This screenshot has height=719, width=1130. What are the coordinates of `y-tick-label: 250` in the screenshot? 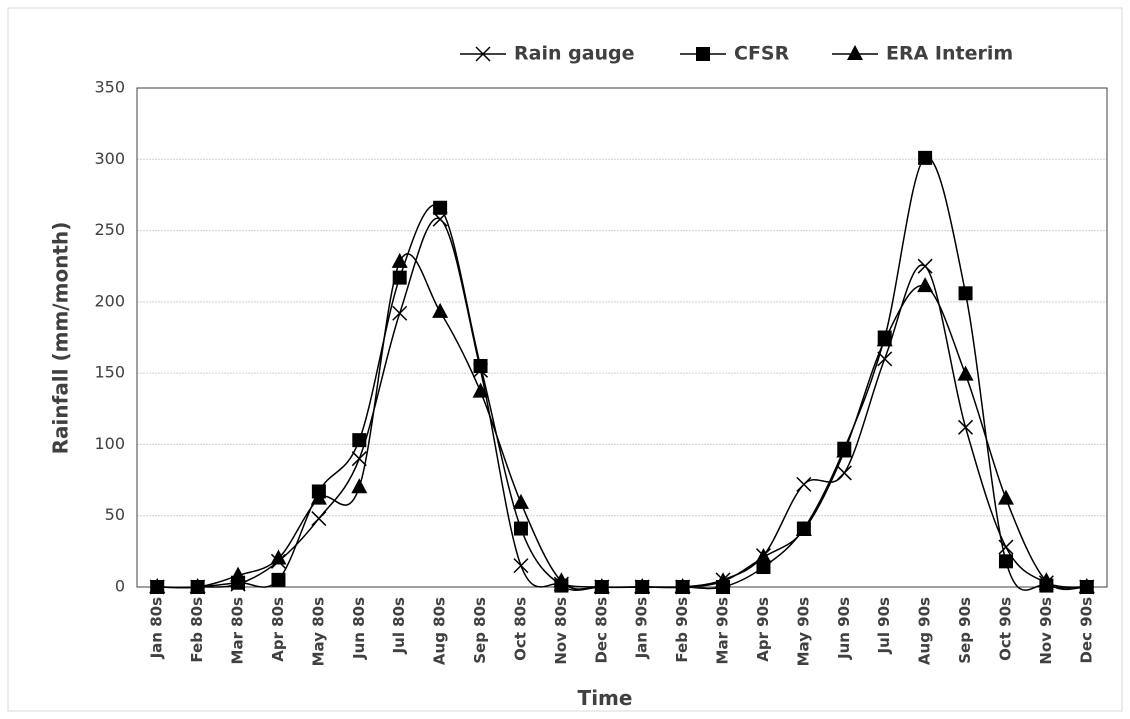 It's located at (109, 229).